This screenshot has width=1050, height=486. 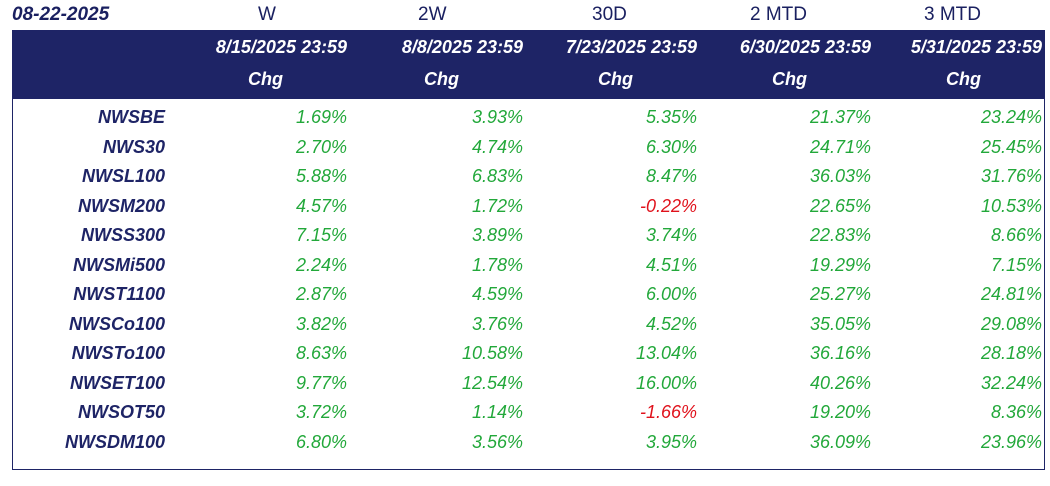 What do you see at coordinates (789, 79) in the screenshot?
I see `column-sub-4: Chg` at bounding box center [789, 79].